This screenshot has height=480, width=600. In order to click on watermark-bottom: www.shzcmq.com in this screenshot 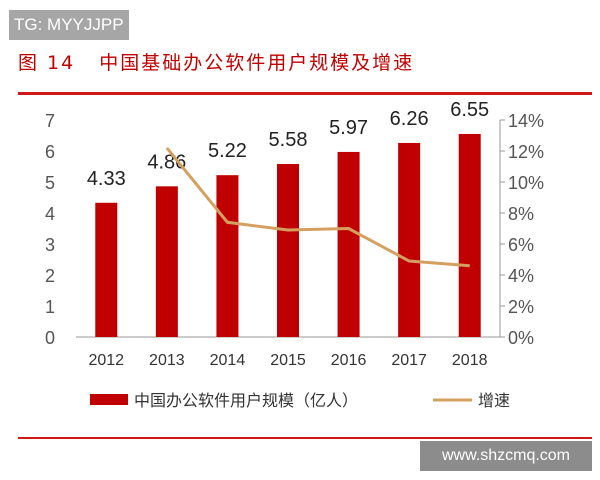, I will do `click(506, 456)`.